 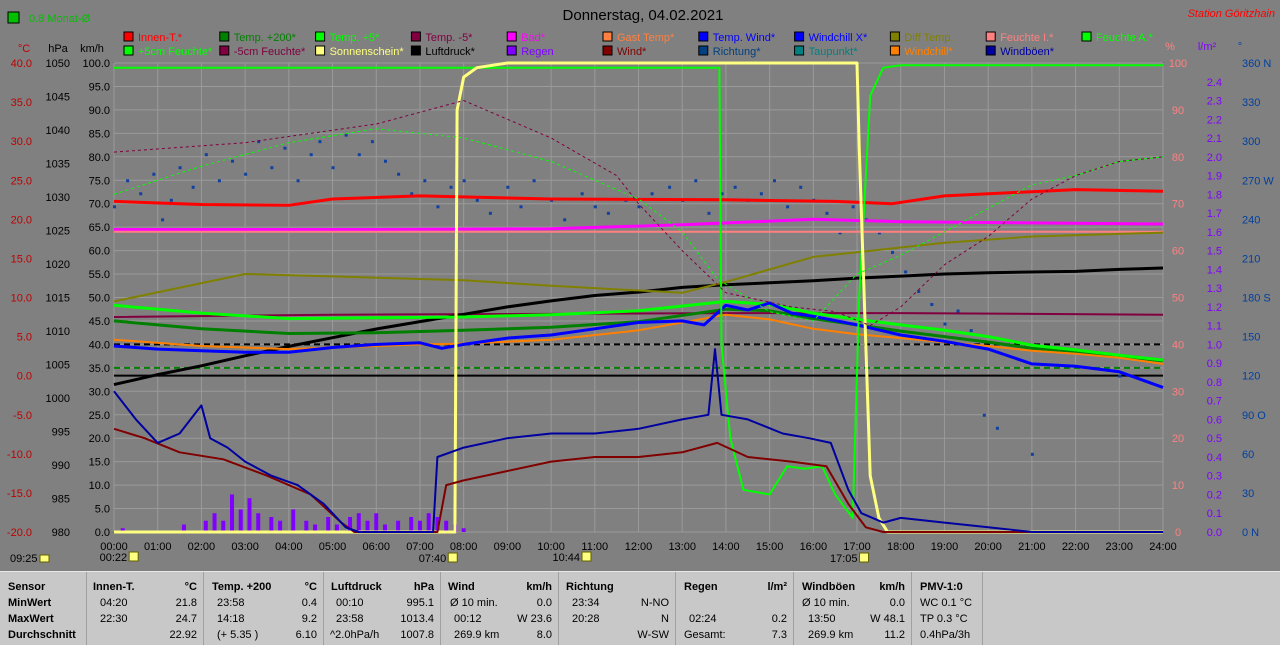 What do you see at coordinates (857, 547) in the screenshot?
I see `x-tick-label: 17:00` at bounding box center [857, 547].